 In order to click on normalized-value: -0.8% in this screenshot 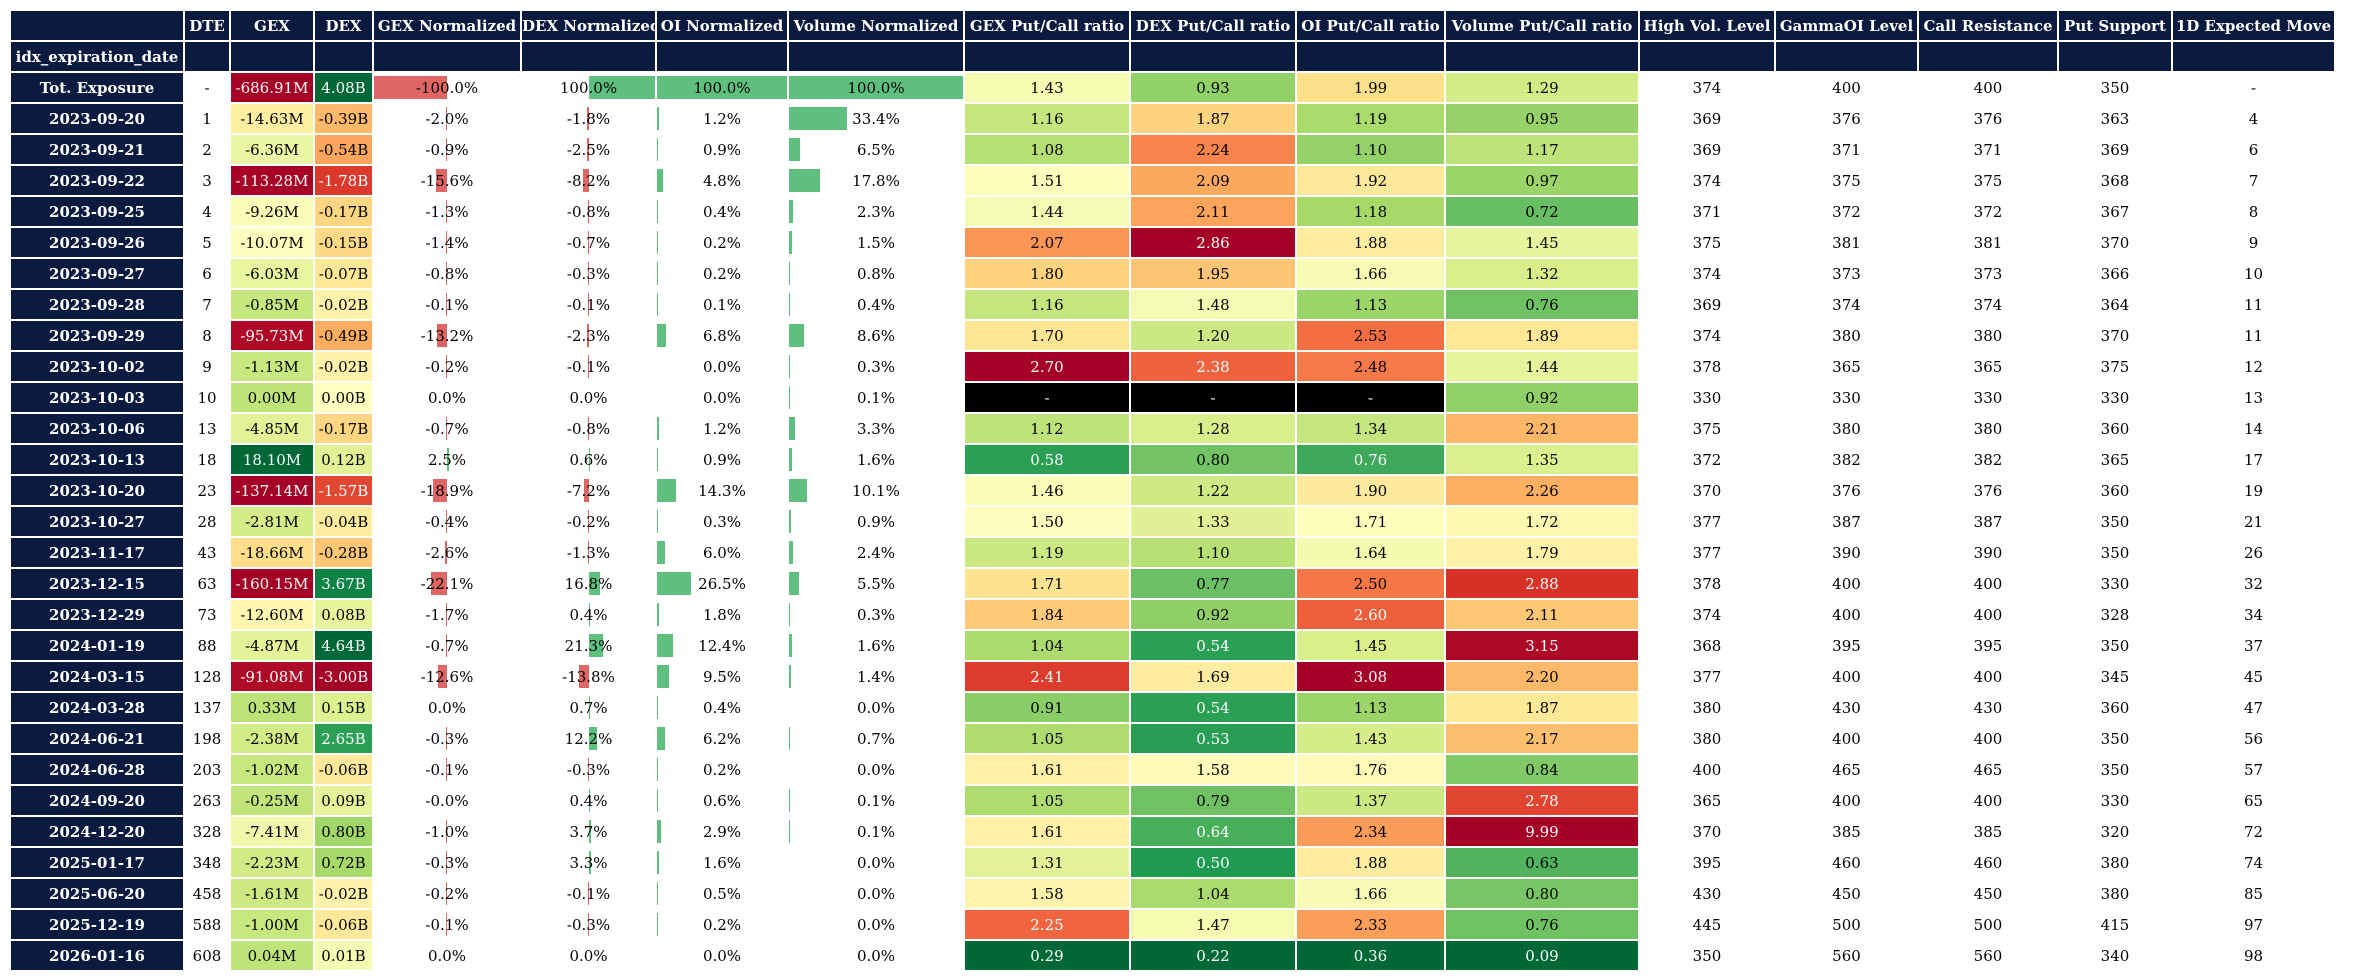, I will do `click(447, 273)`.